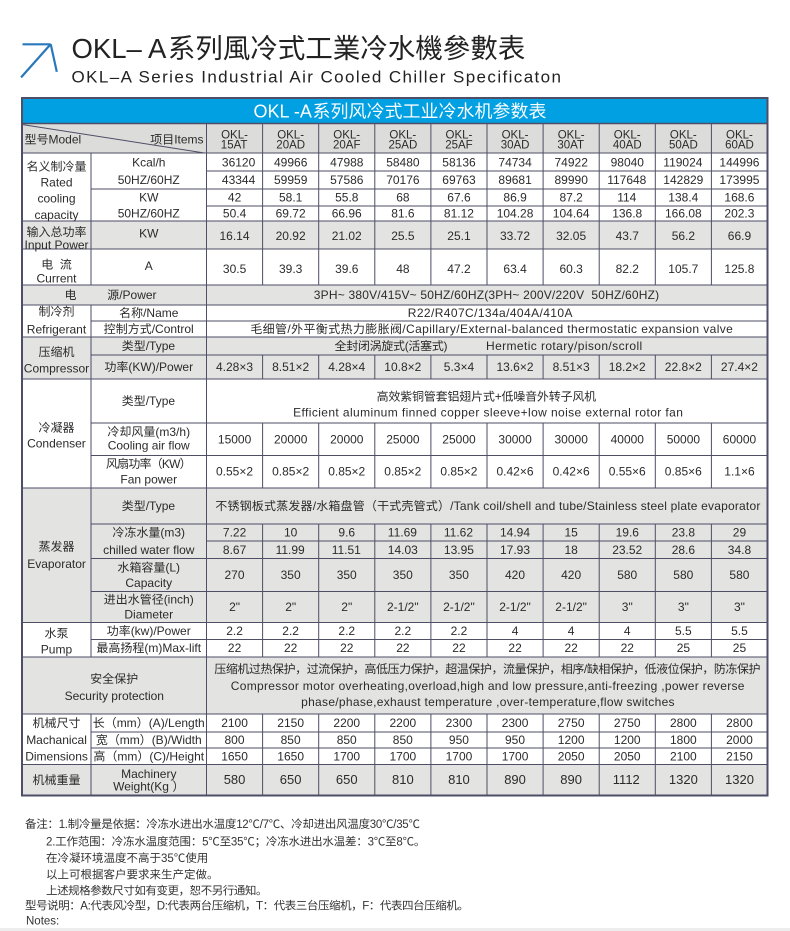 This screenshot has height=931, width=790. I want to click on svg-text: 27.4×2, so click(739, 367).